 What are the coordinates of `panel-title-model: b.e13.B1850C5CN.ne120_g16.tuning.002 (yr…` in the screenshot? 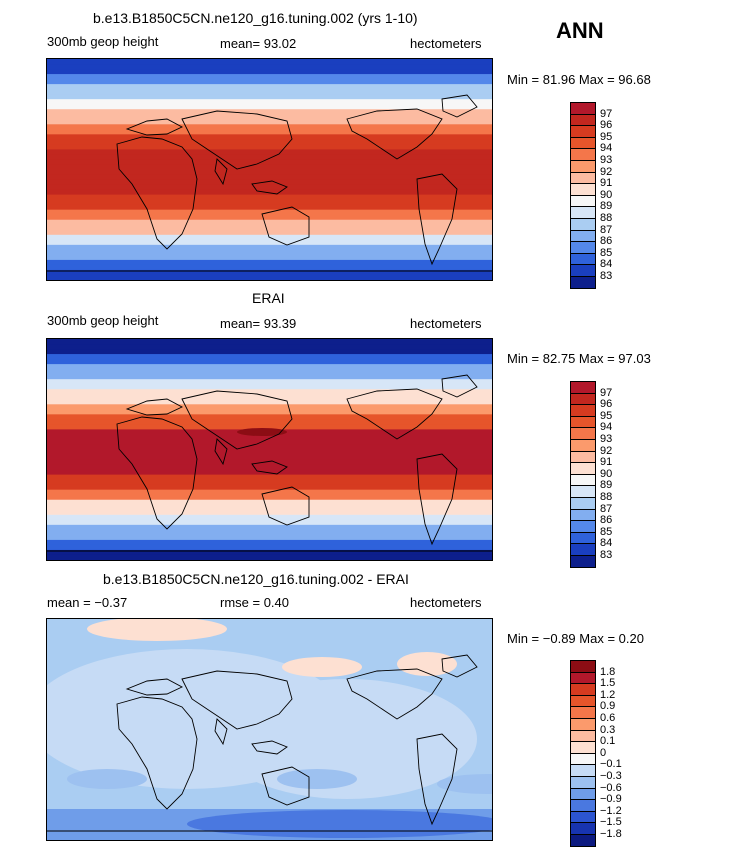 It's located at (255, 18).